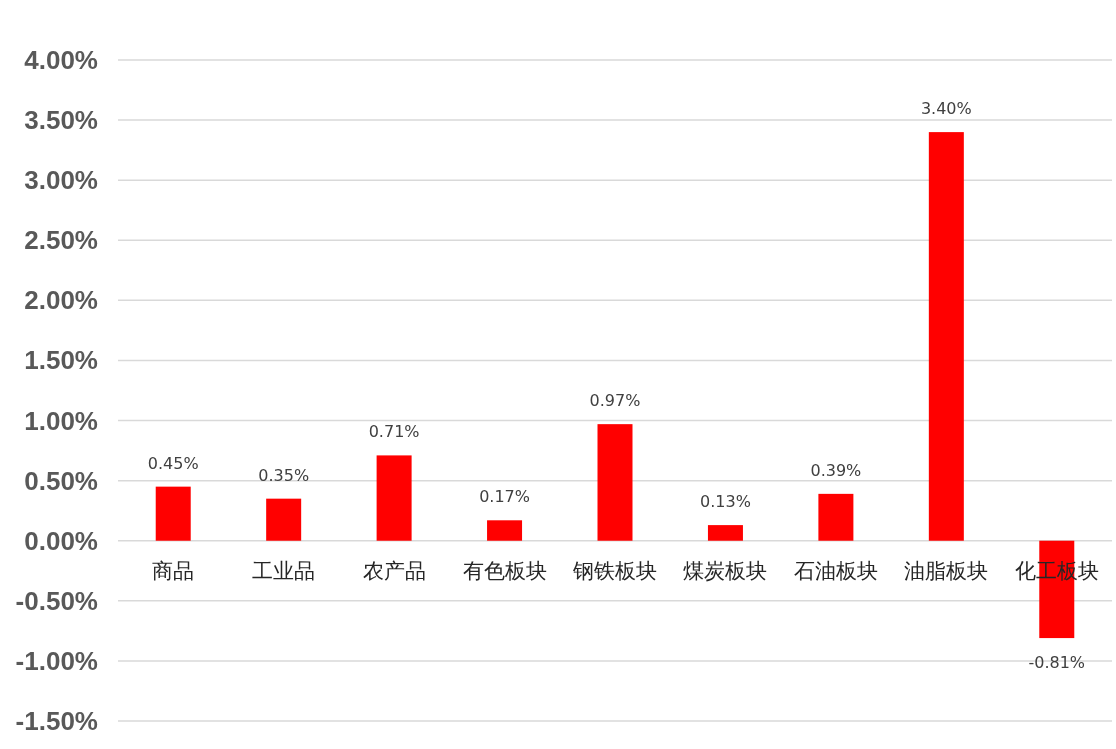  I want to click on y-tick-label: 1.00%, so click(61, 420).